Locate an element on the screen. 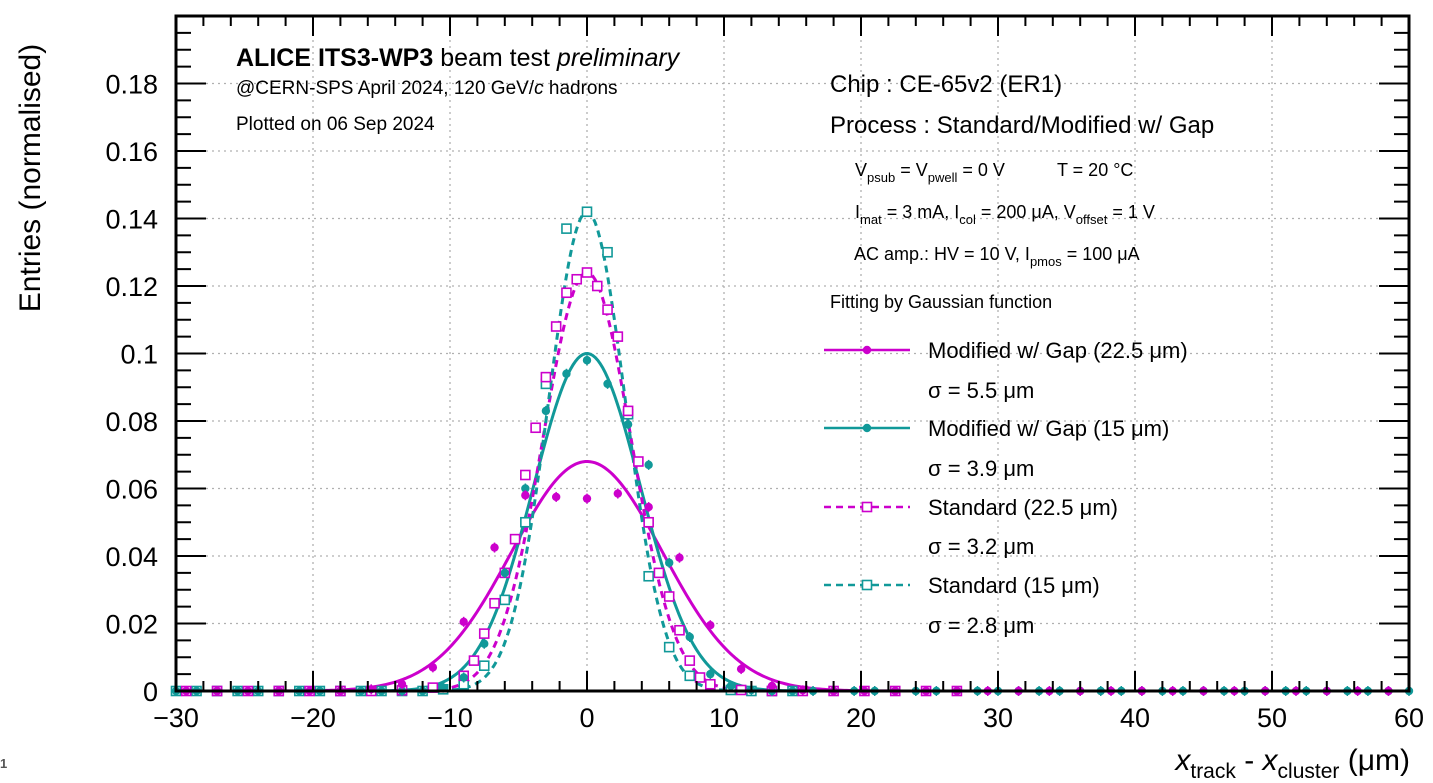 Image resolution: width=1433 pixels, height=783 pixels. x-tick-label: −10 is located at coordinates (450, 718).